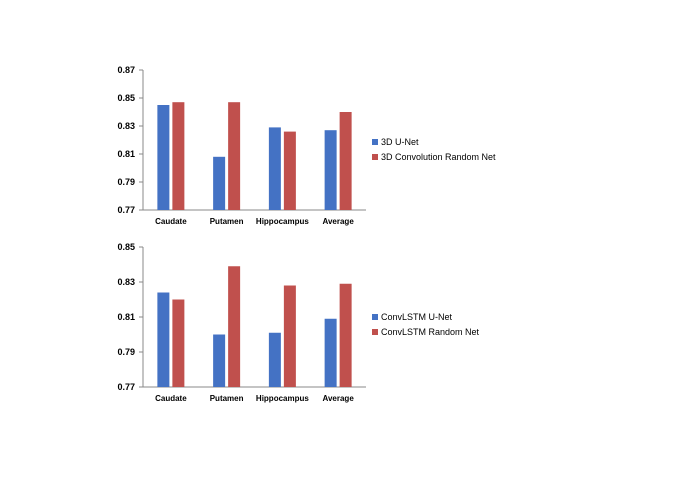  I want to click on legend-label: 3D U-Net, so click(400, 142).